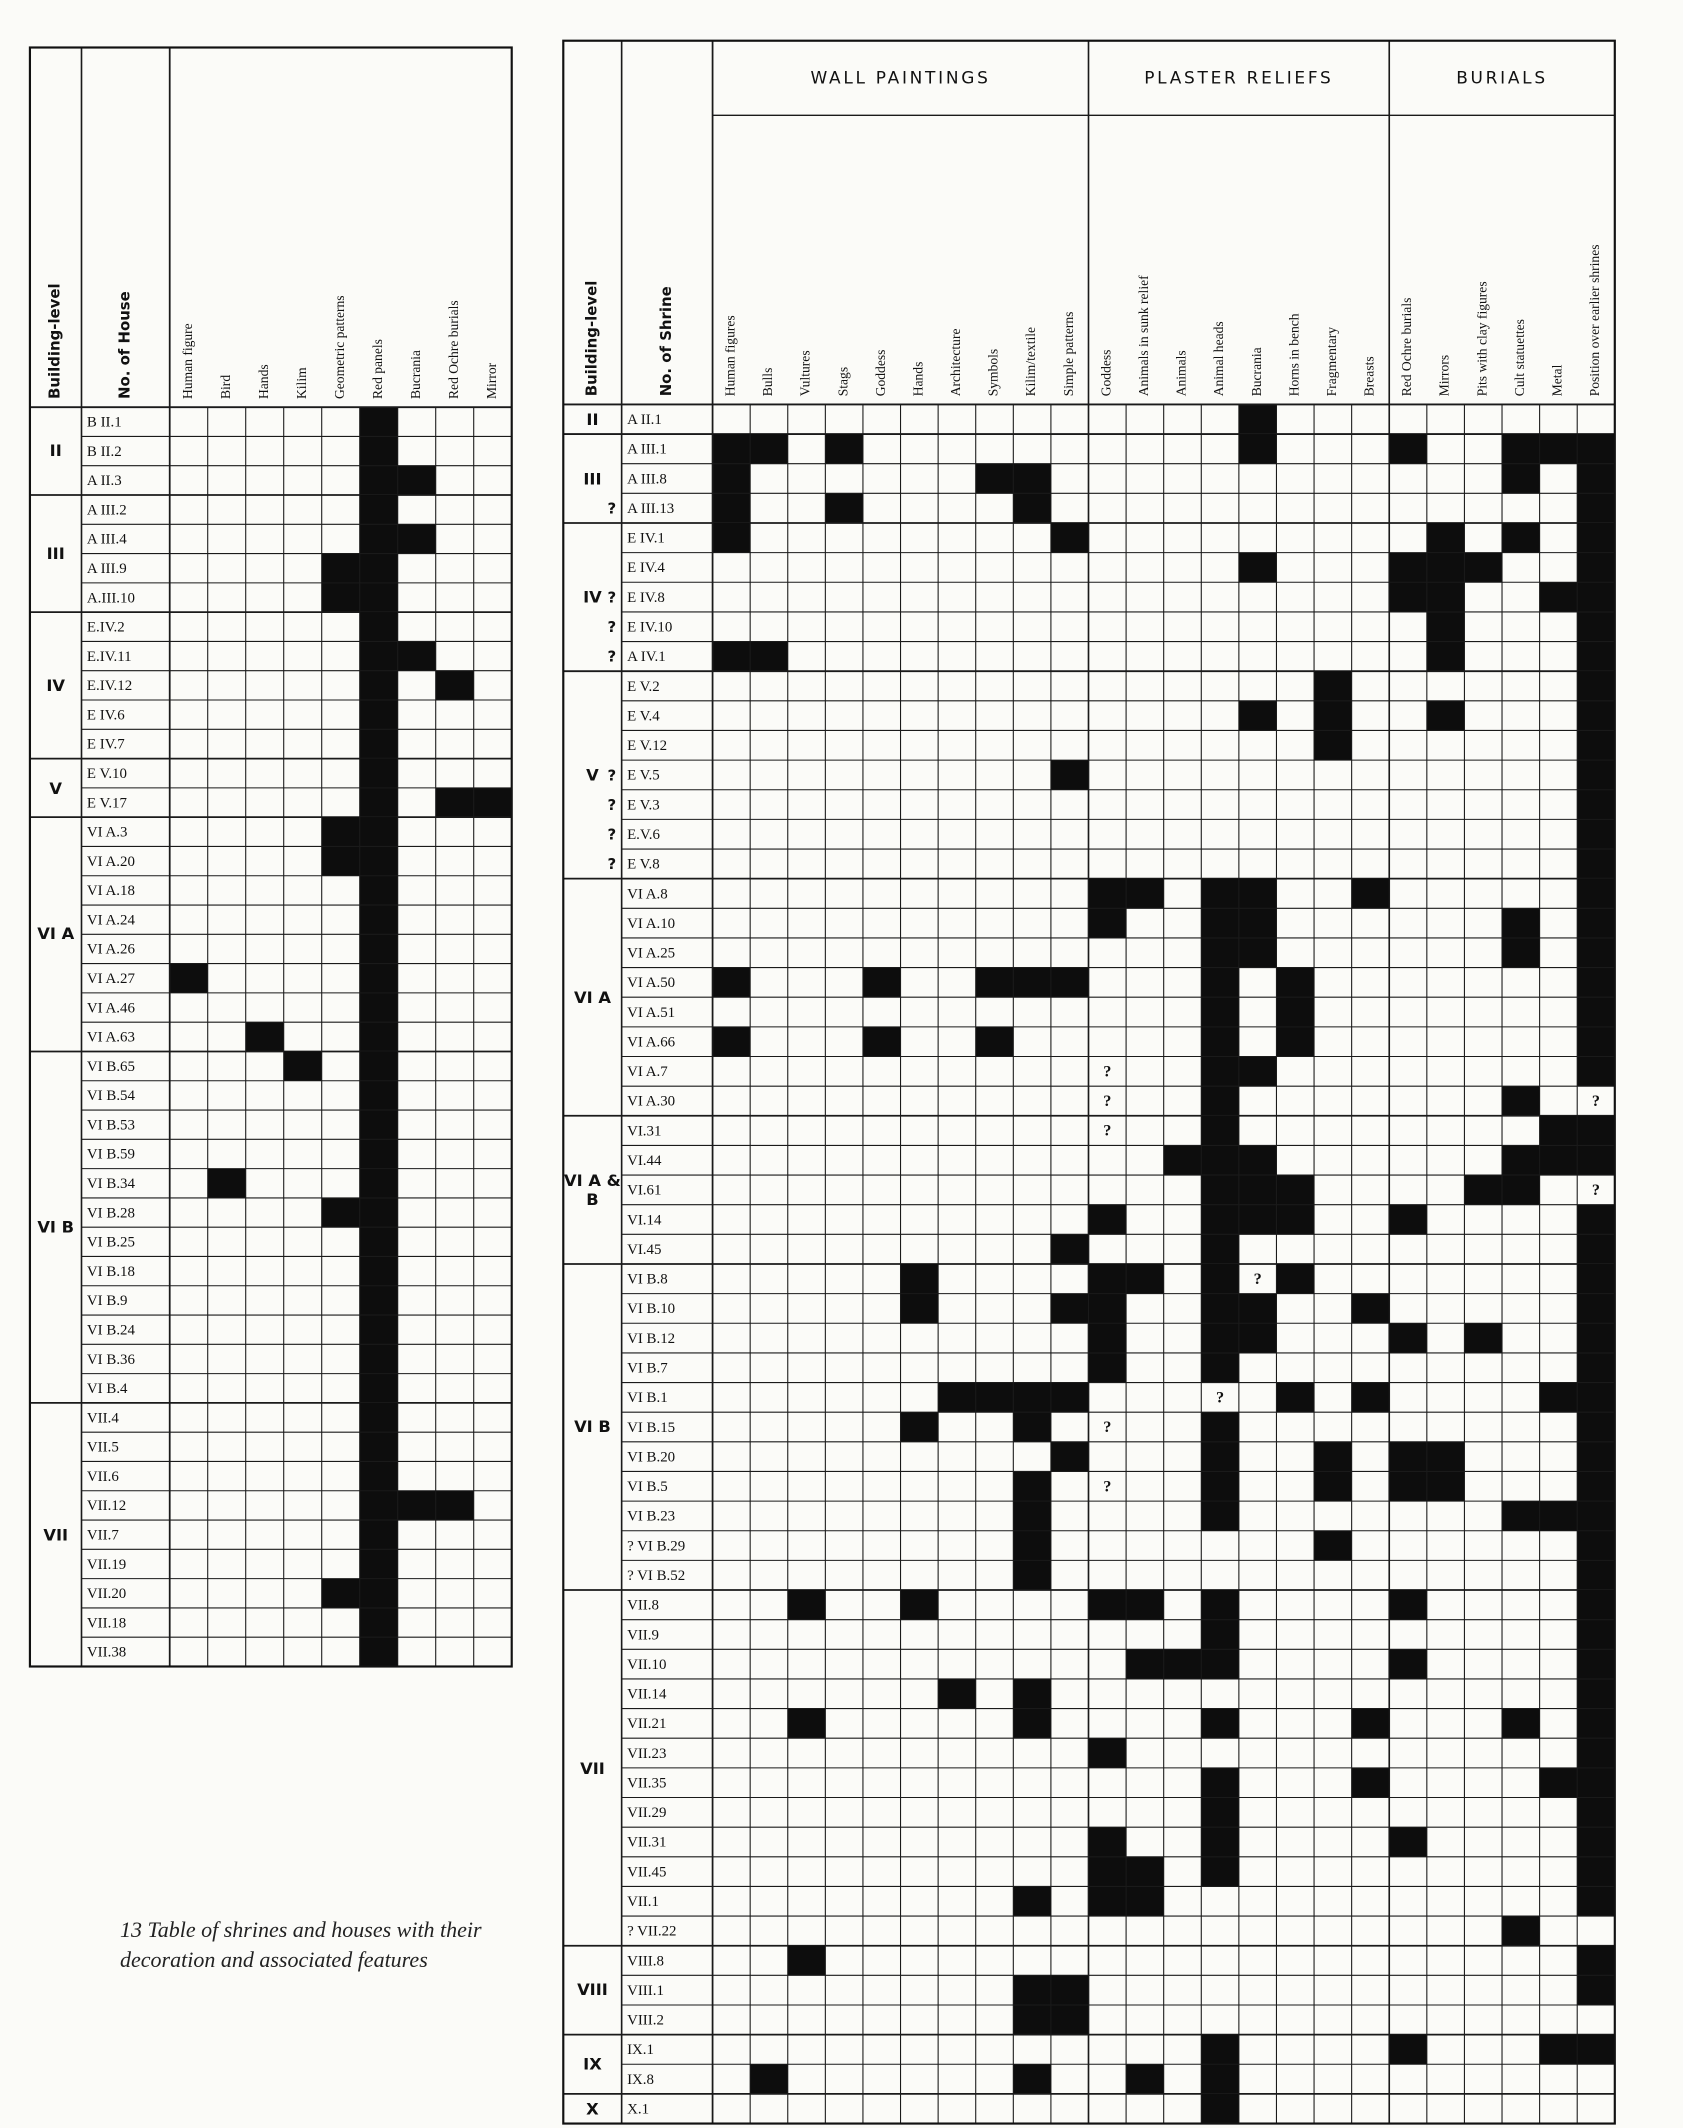  What do you see at coordinates (106, 1506) in the screenshot?
I see `row-number: VII.12` at bounding box center [106, 1506].